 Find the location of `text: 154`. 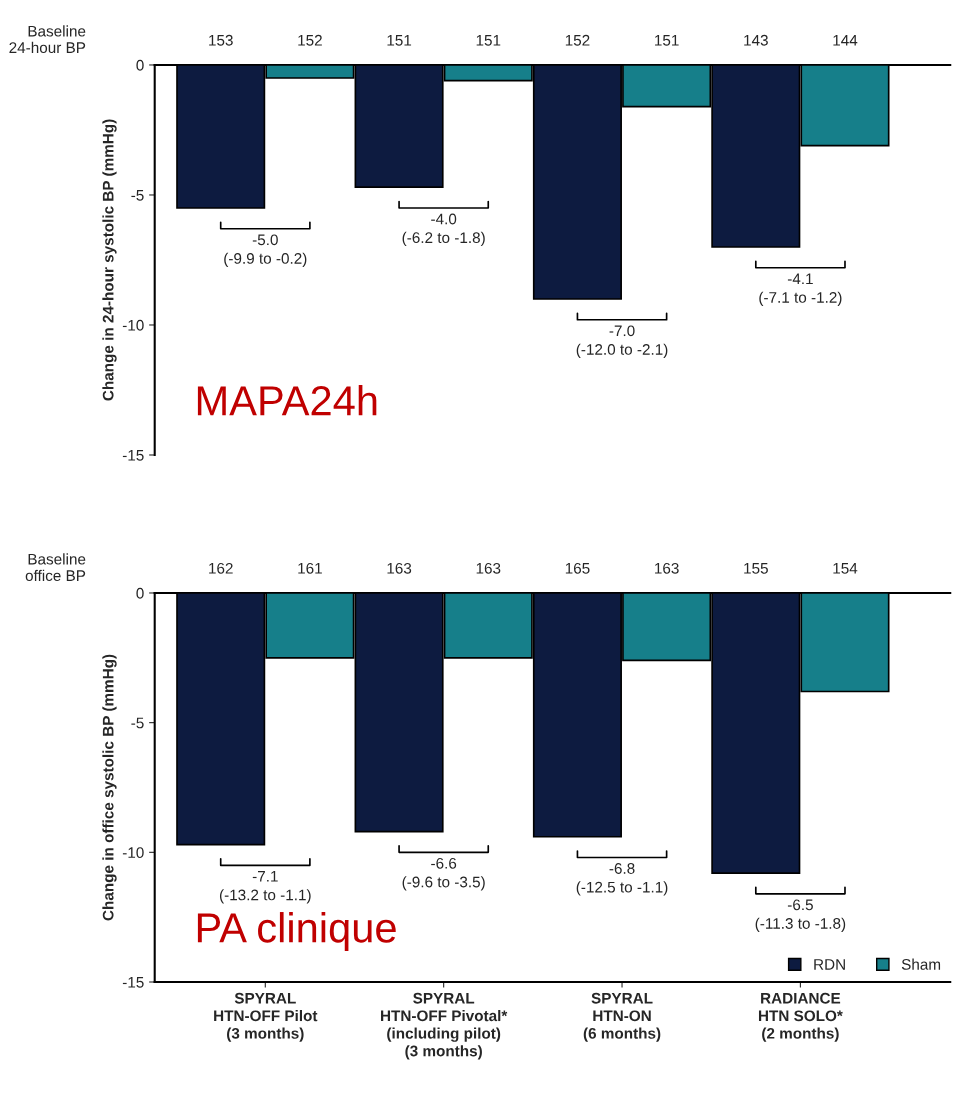

text: 154 is located at coordinates (845, 568).